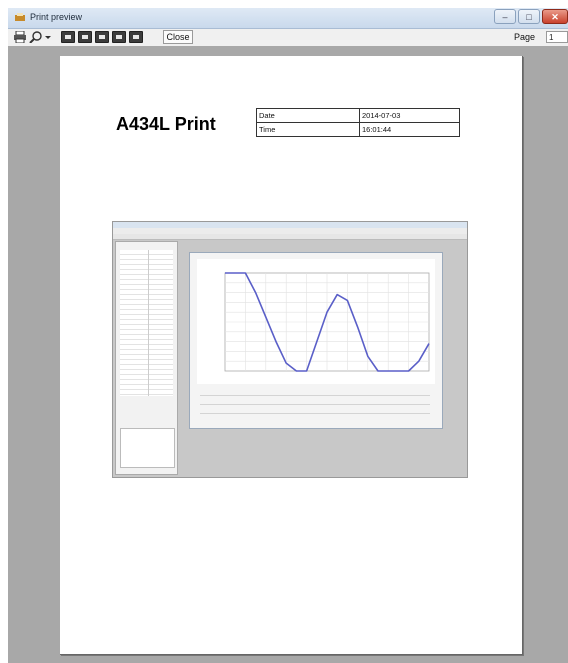  What do you see at coordinates (147, 448) in the screenshot?
I see `screenshot-notes-box` at bounding box center [147, 448].